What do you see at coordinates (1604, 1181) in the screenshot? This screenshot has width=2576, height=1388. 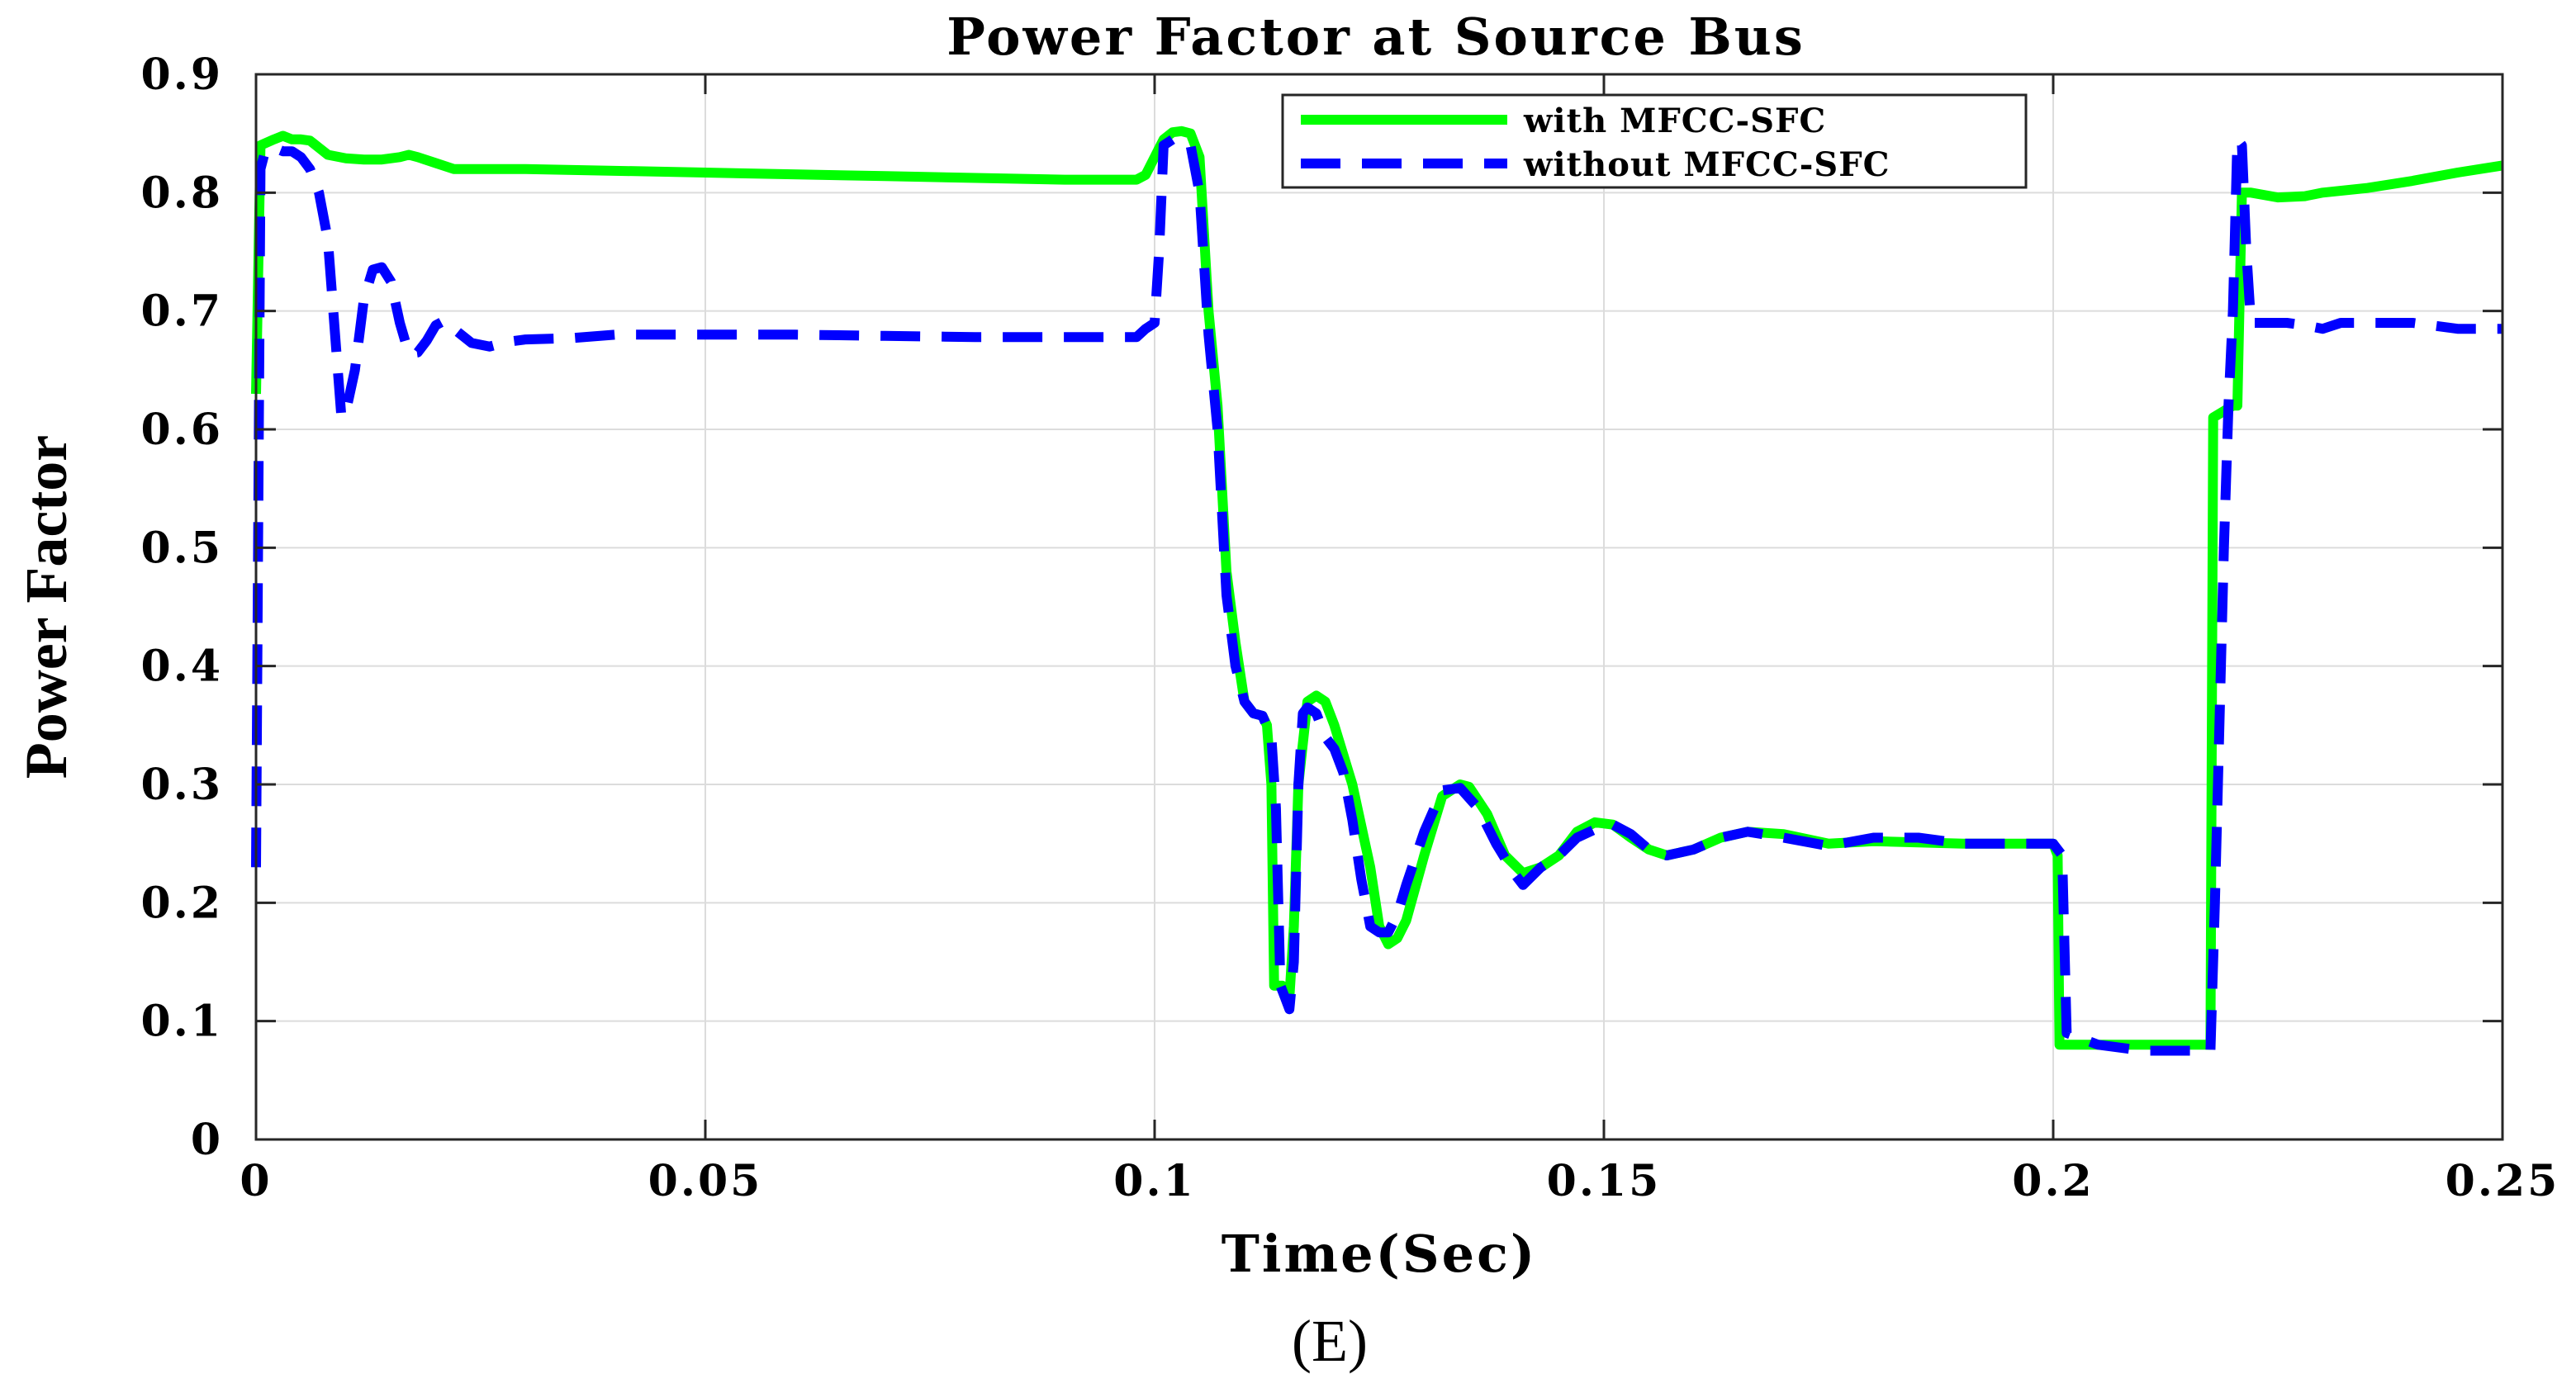 I see `x-tick-label: 0.15` at bounding box center [1604, 1181].